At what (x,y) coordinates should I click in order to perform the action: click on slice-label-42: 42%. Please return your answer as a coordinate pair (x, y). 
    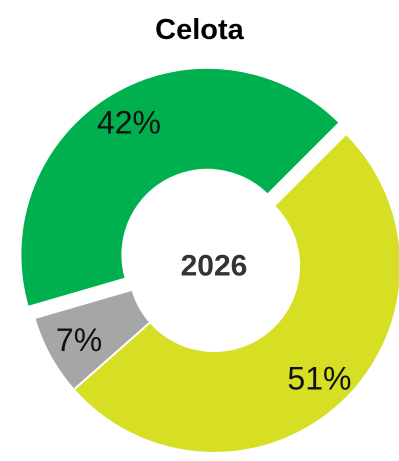
    Looking at the image, I should click on (129, 122).